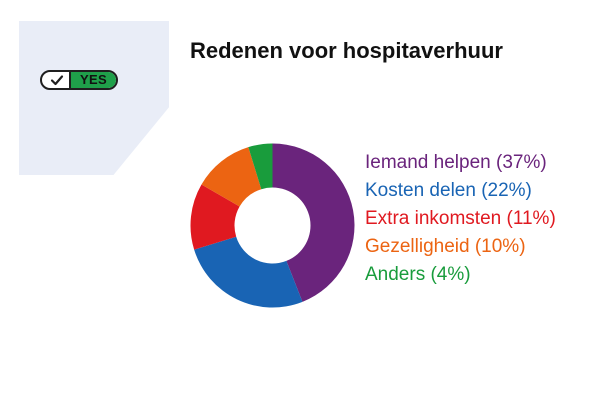  Describe the element at coordinates (445, 246) in the screenshot. I see `legend-item-4: Gezelligheid (10%)` at that location.